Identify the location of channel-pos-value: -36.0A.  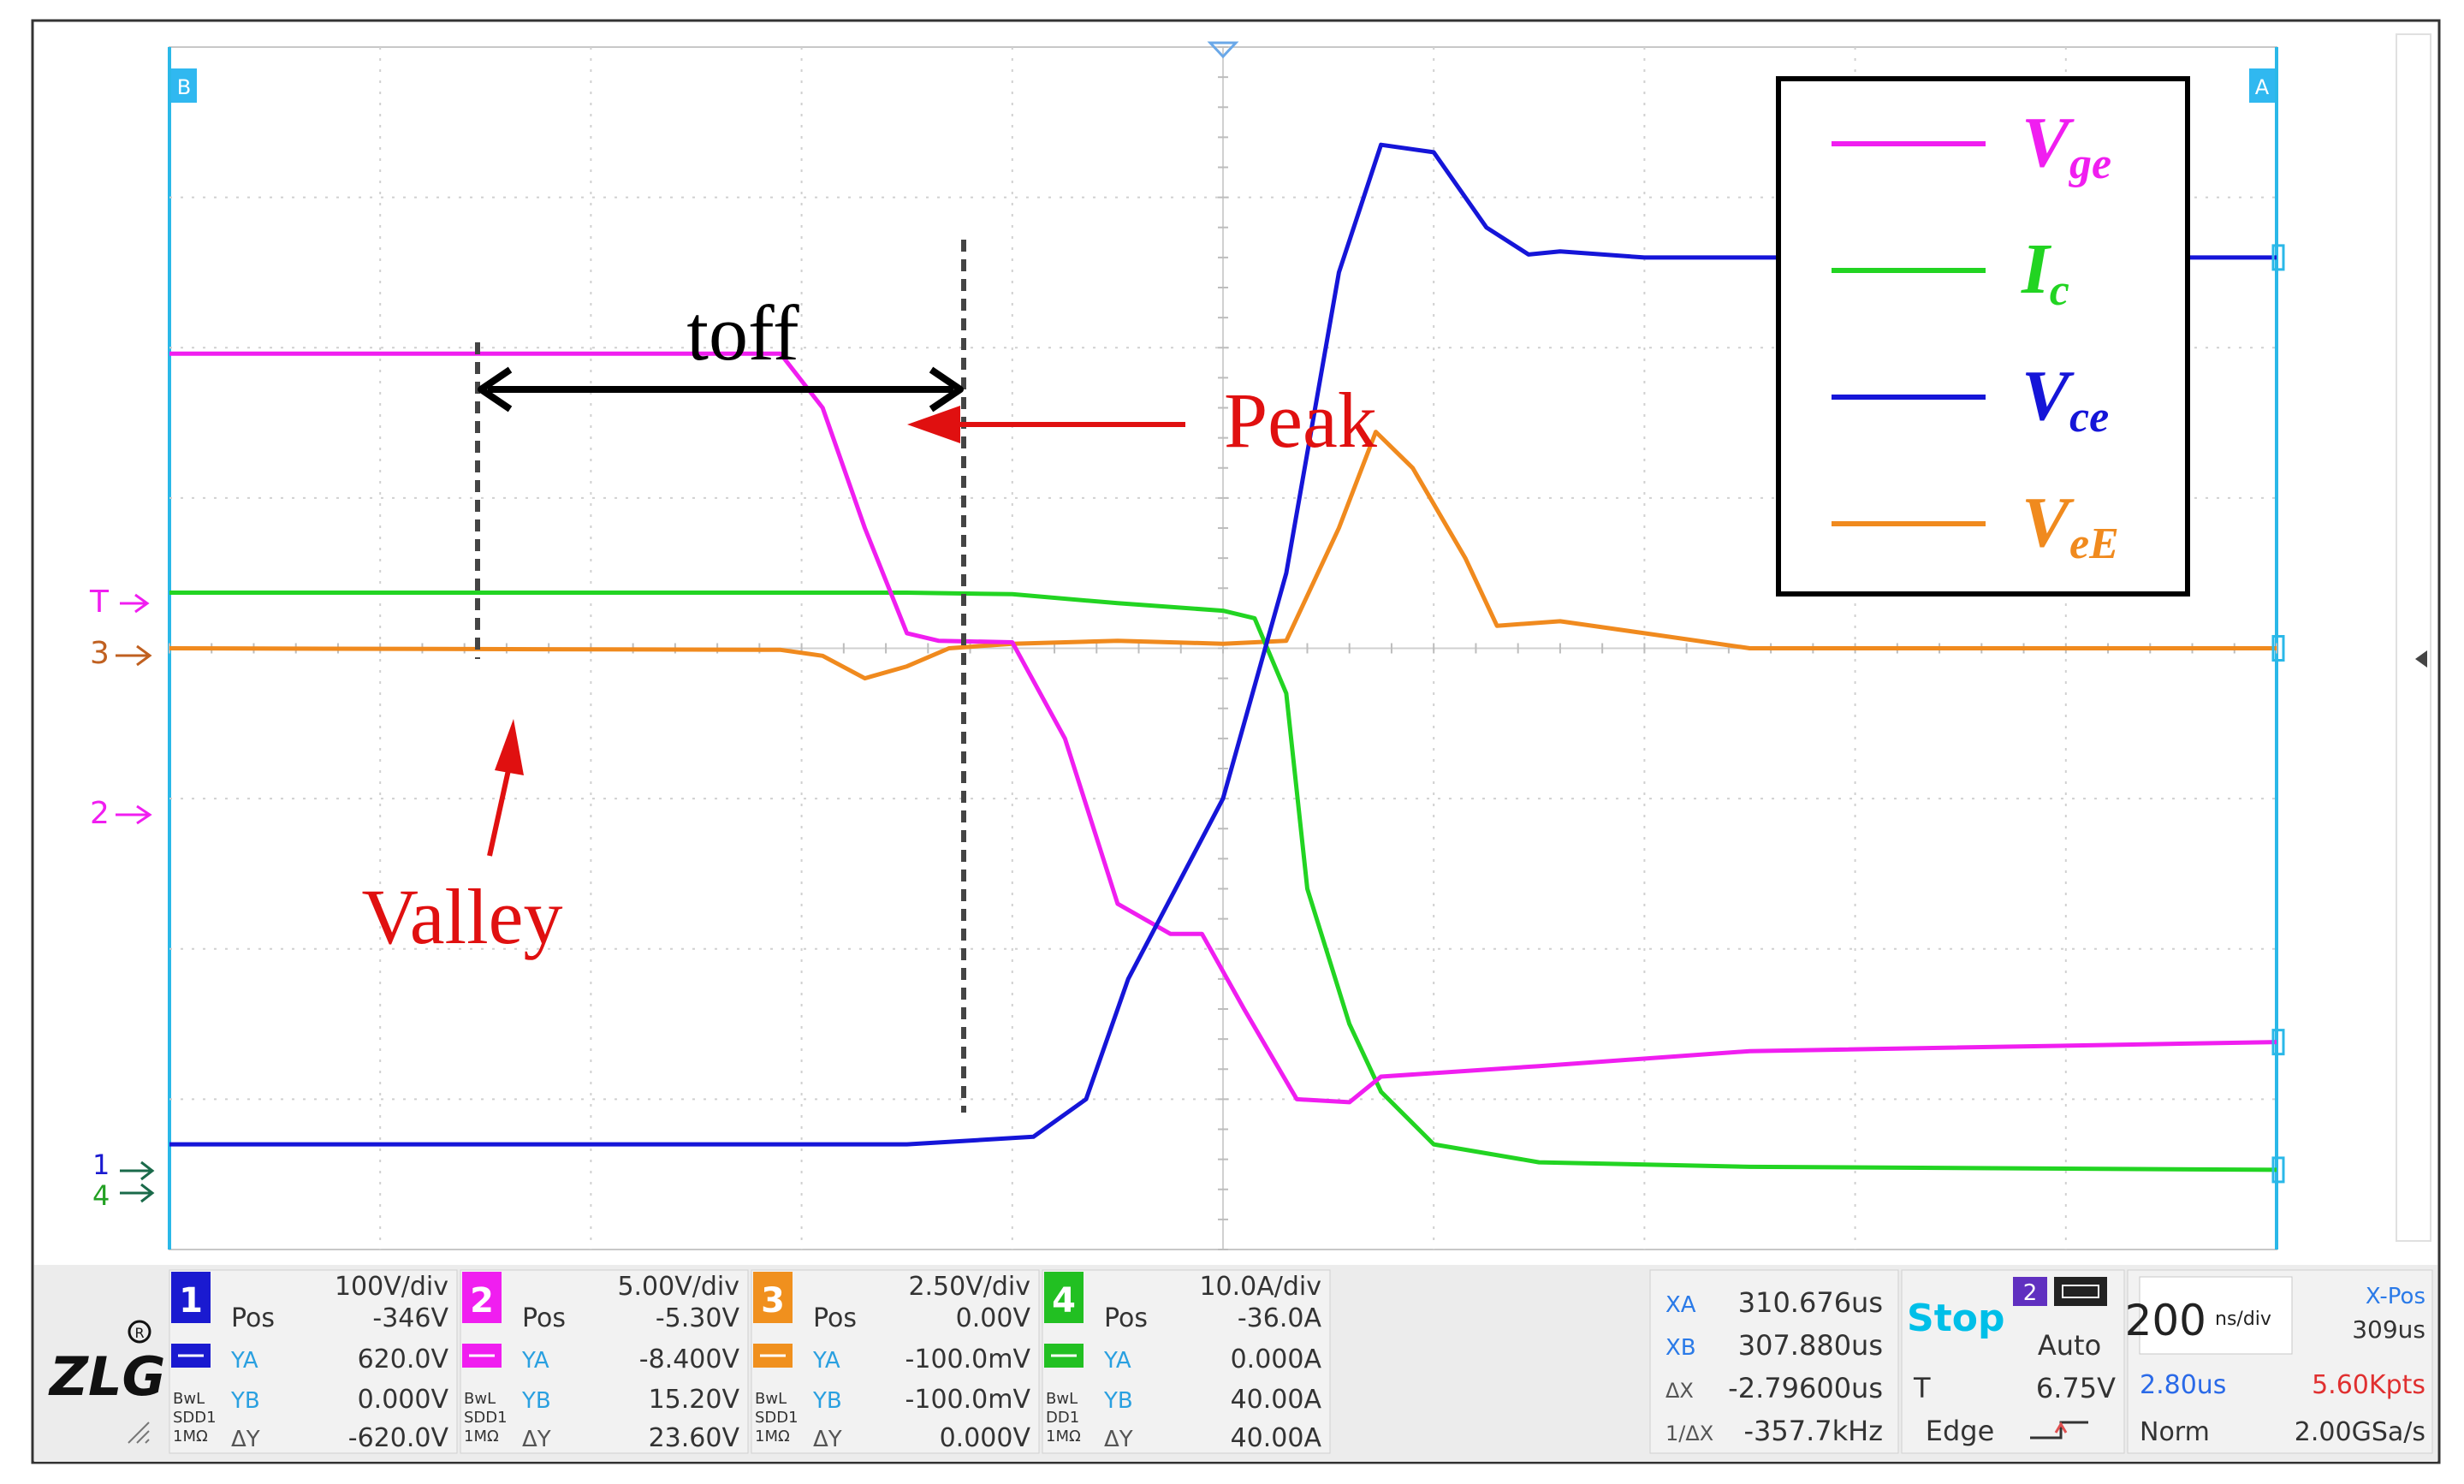
(1280, 1318).